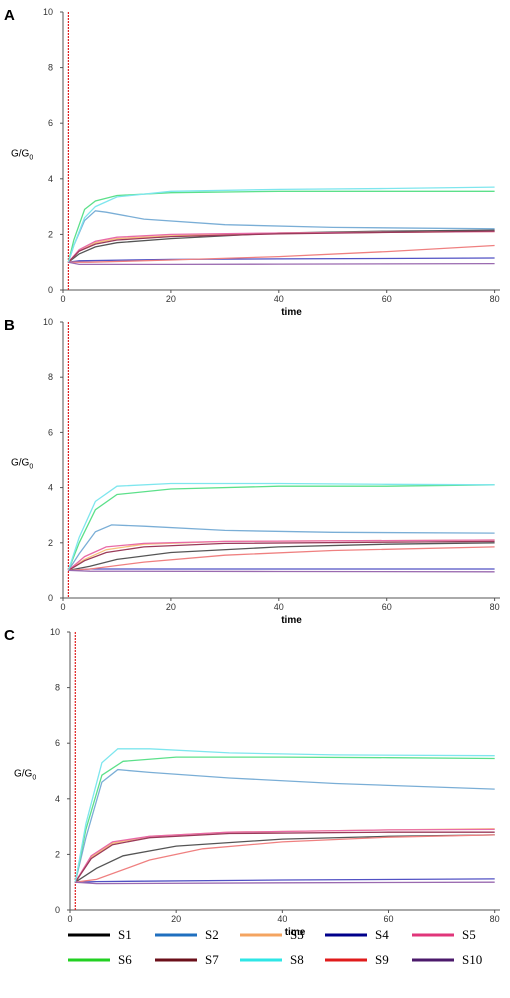 This screenshot has height=998, width=510. Describe the element at coordinates (212, 959) in the screenshot. I see `legend-label-s7: S7` at that location.